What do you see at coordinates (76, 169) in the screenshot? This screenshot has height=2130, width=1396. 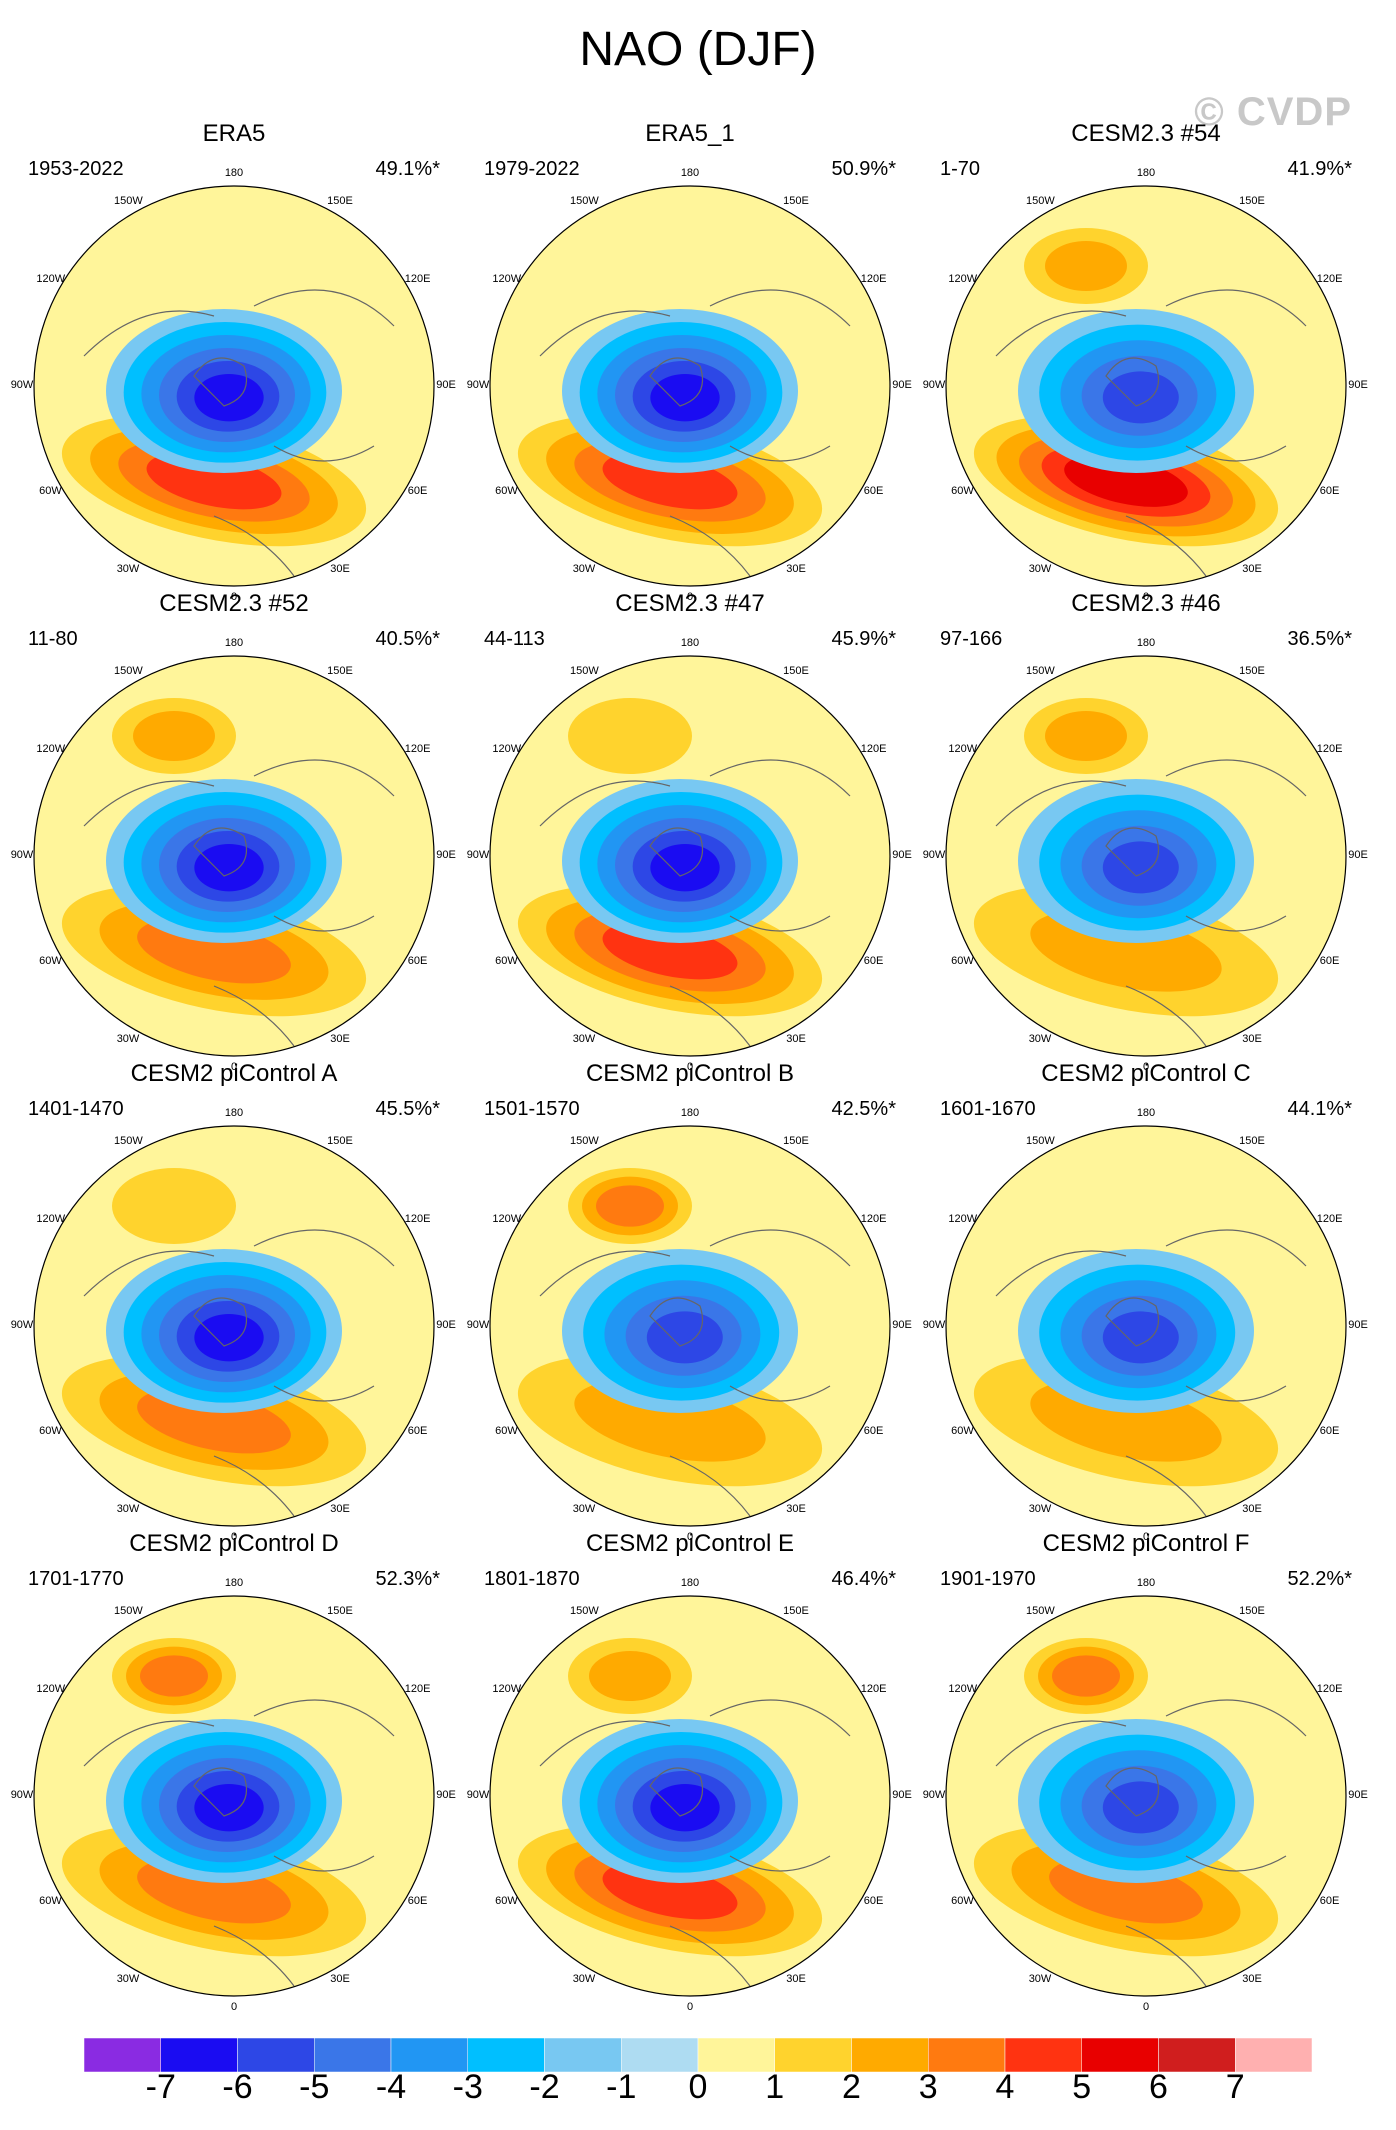 I see `panel-period: 1953-2022` at bounding box center [76, 169].